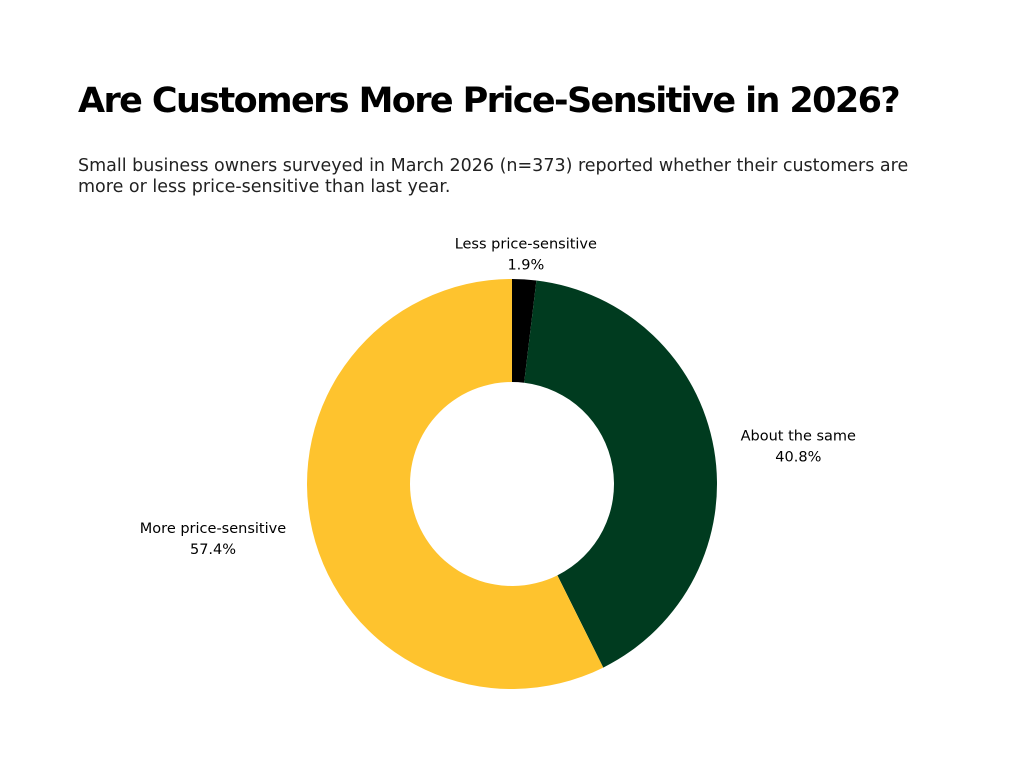 The width and height of the screenshot is (1024, 768). Describe the element at coordinates (620, 474) in the screenshot. I see `slice-about-the-same` at that location.